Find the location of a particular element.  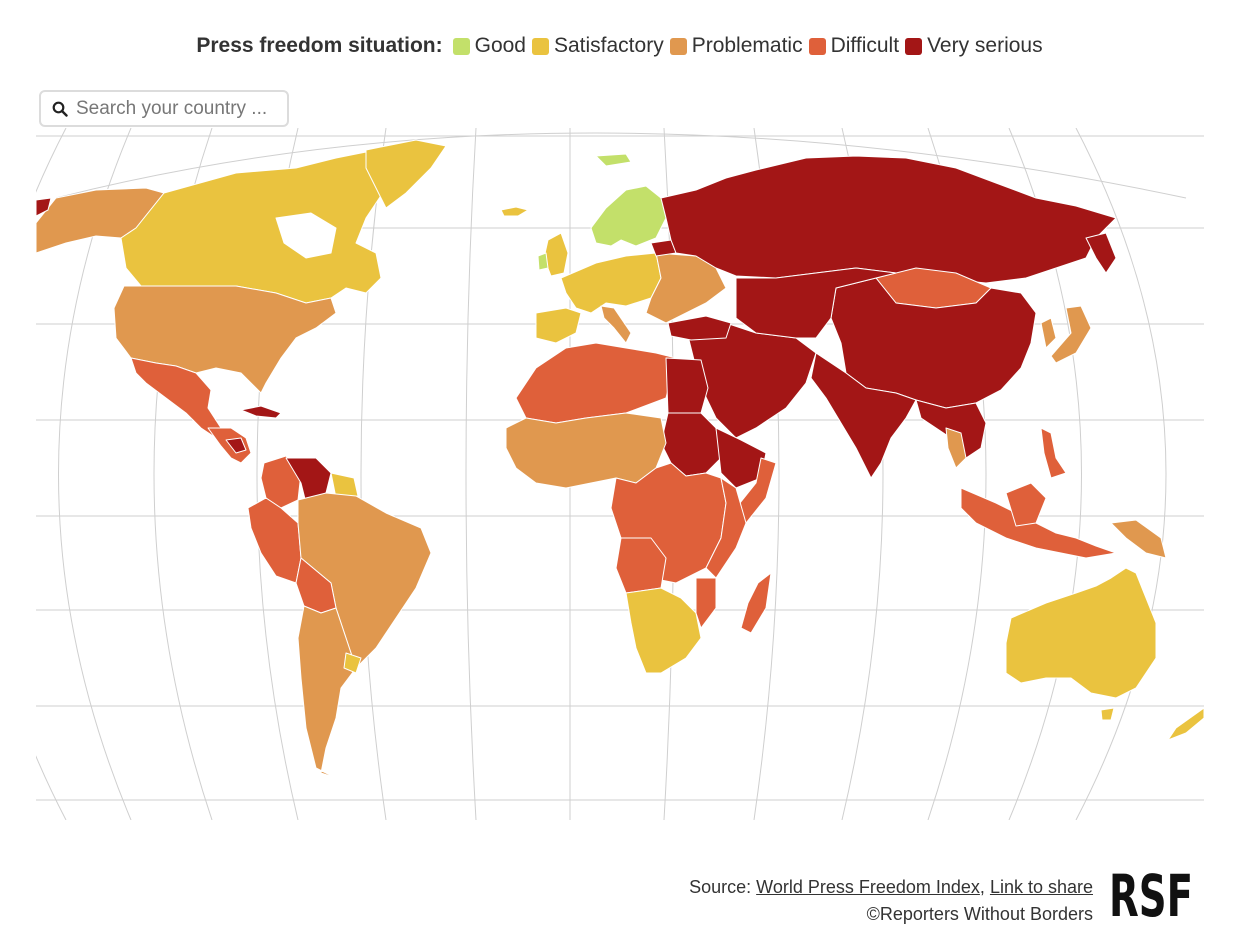

greenland-region is located at coordinates (406, 174).